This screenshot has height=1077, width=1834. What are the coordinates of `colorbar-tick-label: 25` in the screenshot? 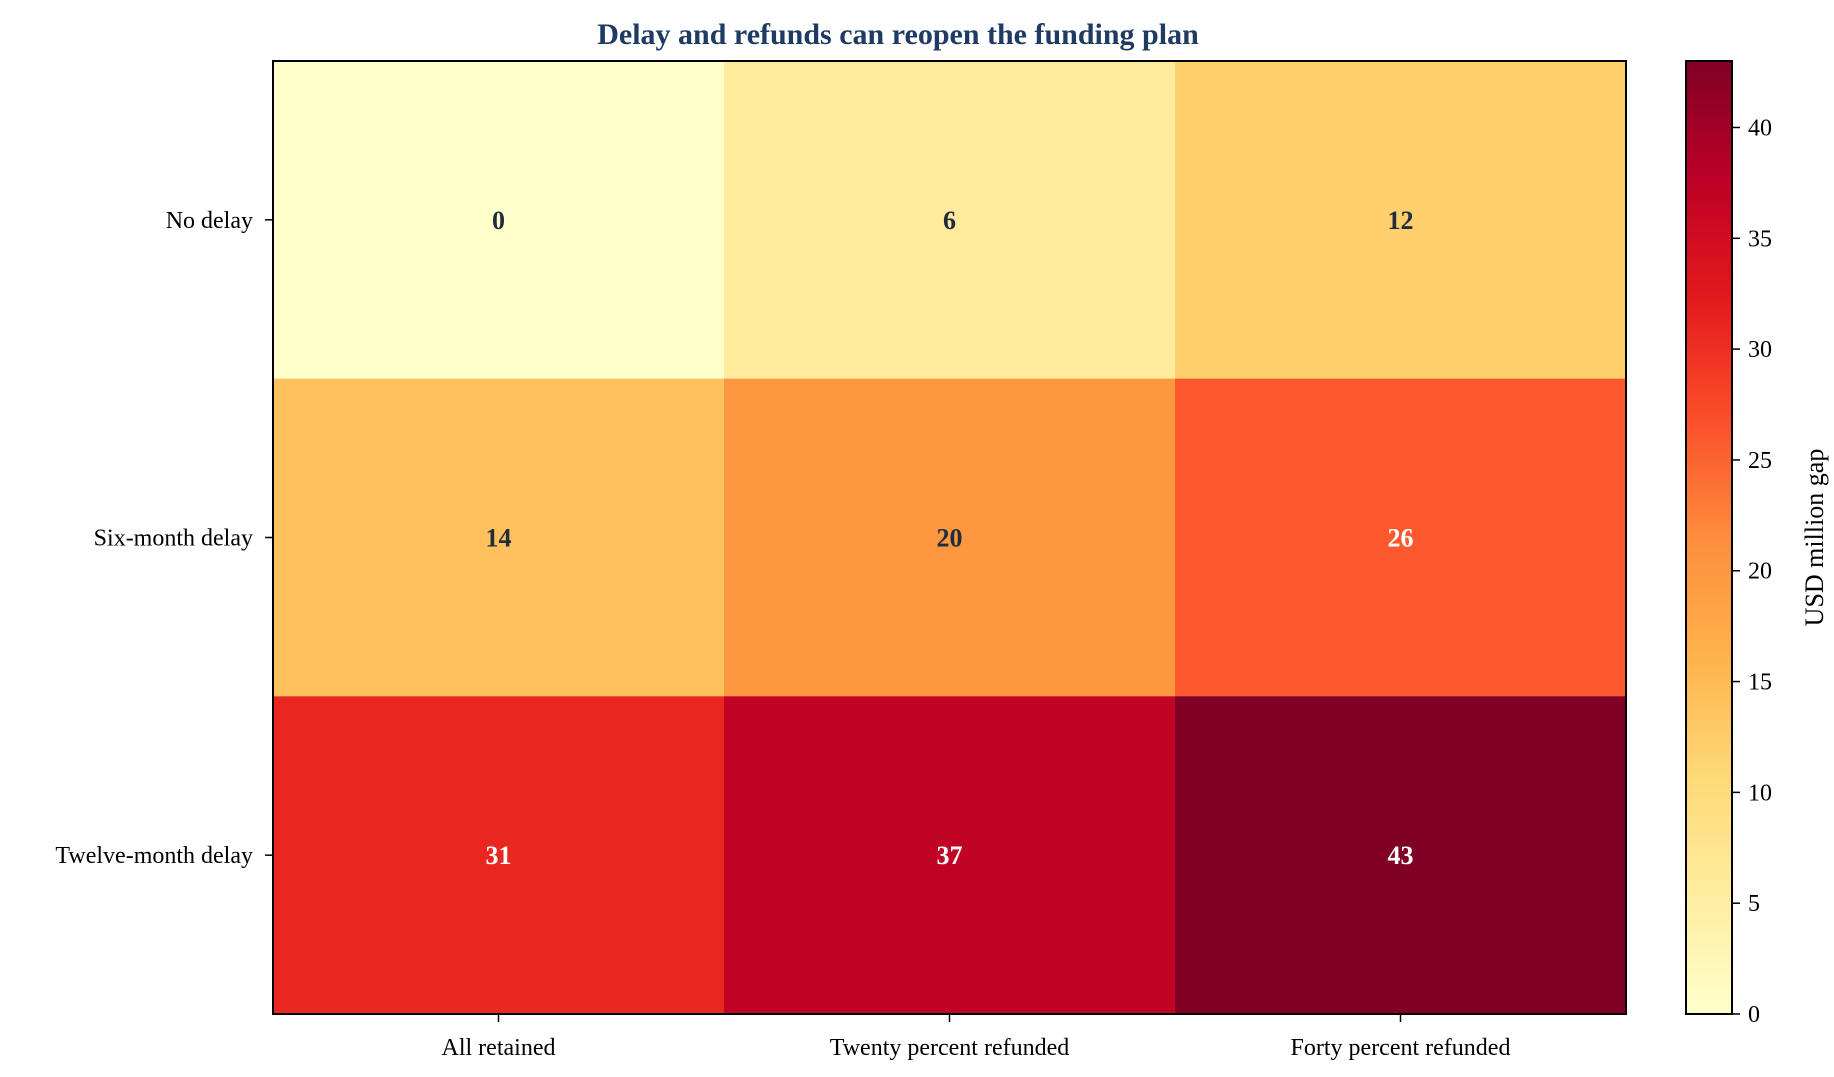 It's located at (1760, 461).